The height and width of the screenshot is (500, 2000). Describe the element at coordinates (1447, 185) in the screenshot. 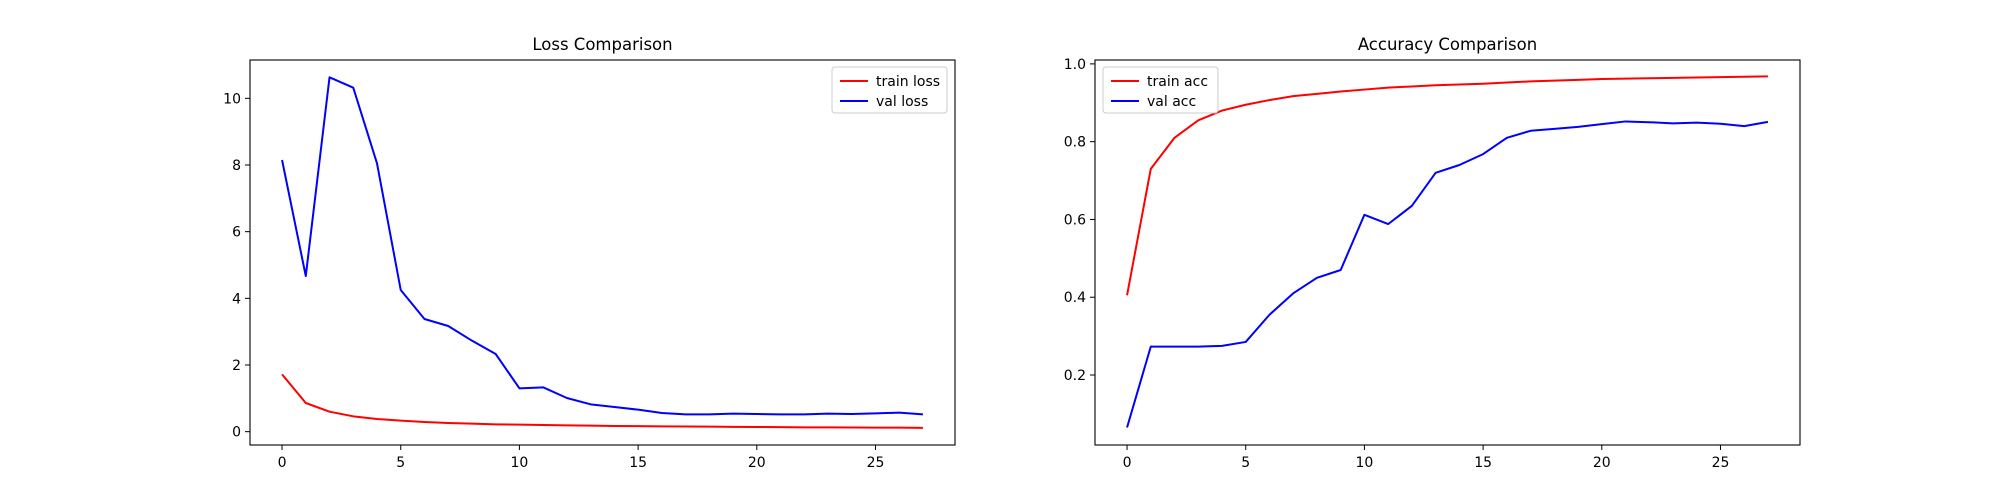

I see `series-line-train-acc` at that location.